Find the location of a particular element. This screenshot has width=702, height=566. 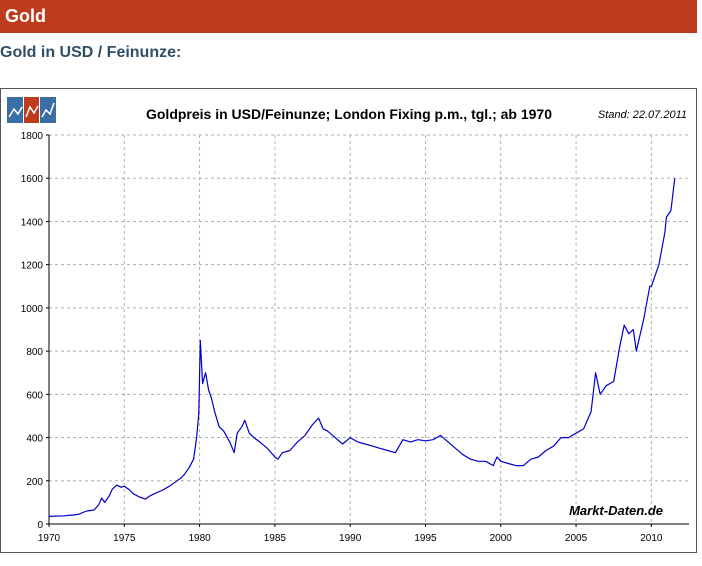

x-tick-label: 1980 is located at coordinates (199, 538).